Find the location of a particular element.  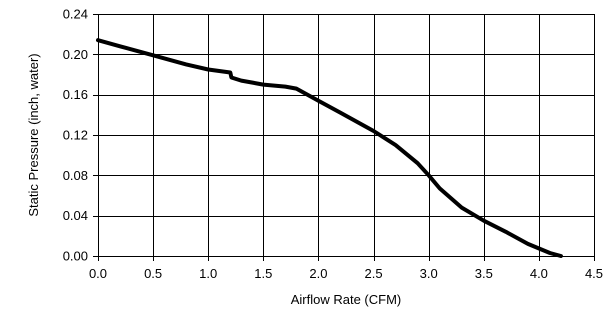

y-axis-title: Static Pressure (inch, water) is located at coordinates (33, 134).